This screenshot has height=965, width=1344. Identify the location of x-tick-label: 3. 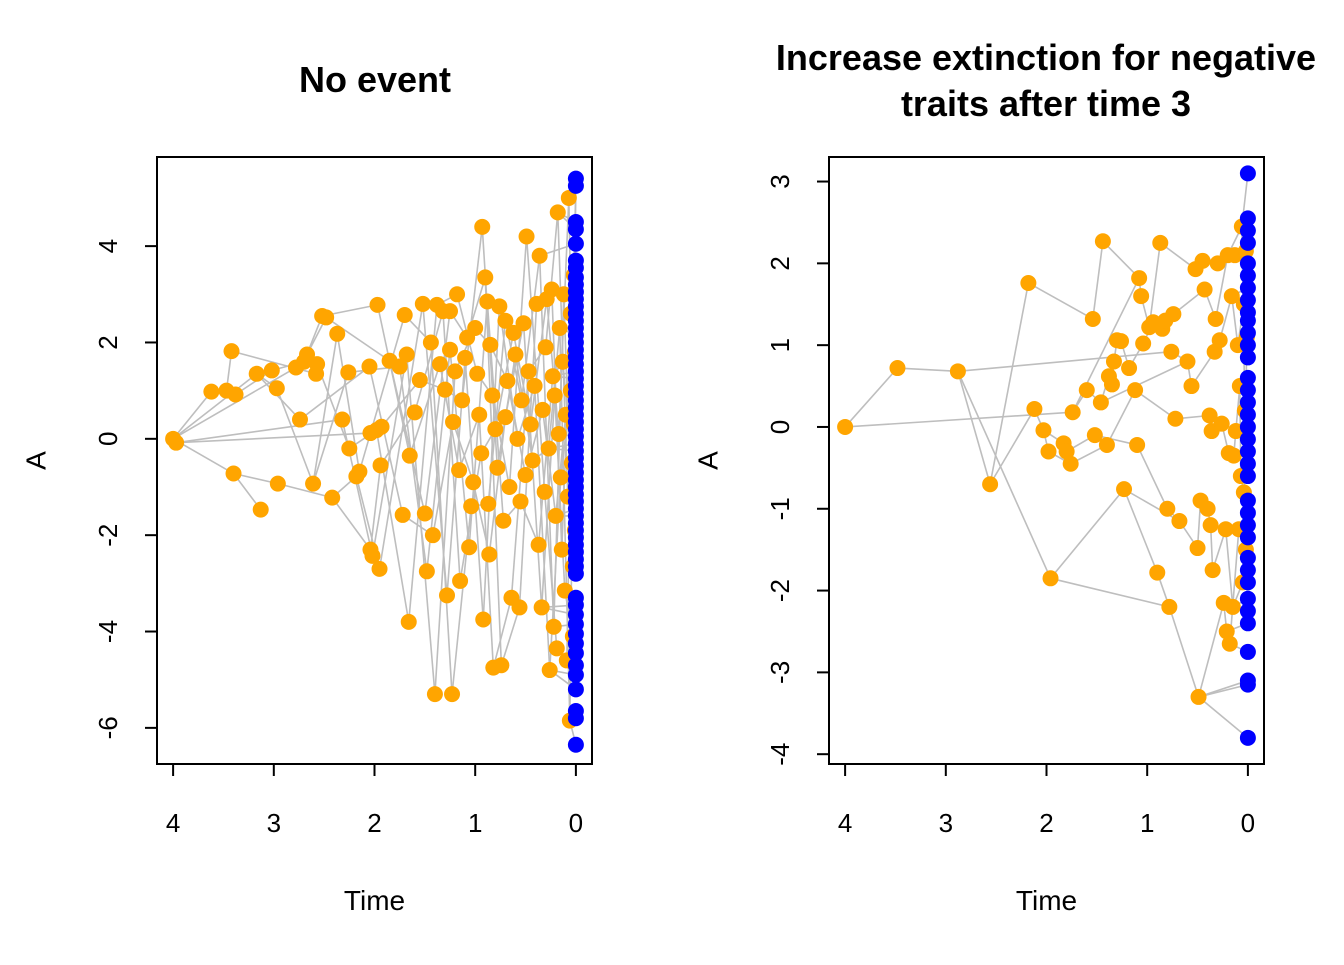
(274, 823).